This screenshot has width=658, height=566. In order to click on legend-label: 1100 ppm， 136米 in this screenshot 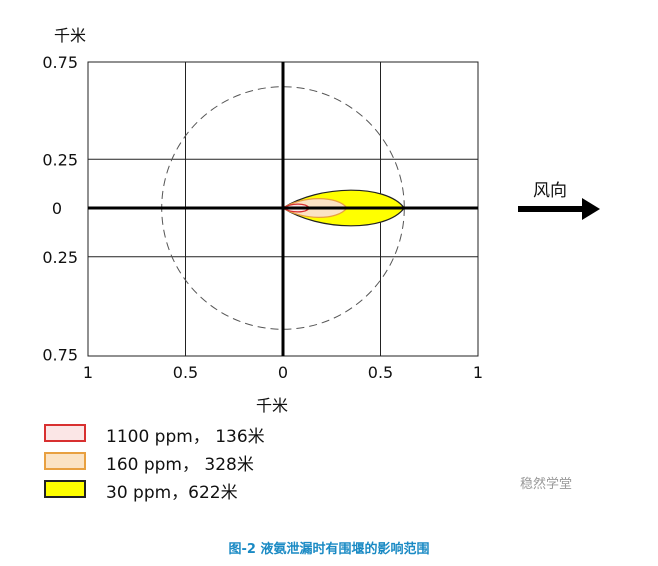, I will do `click(185, 437)`.